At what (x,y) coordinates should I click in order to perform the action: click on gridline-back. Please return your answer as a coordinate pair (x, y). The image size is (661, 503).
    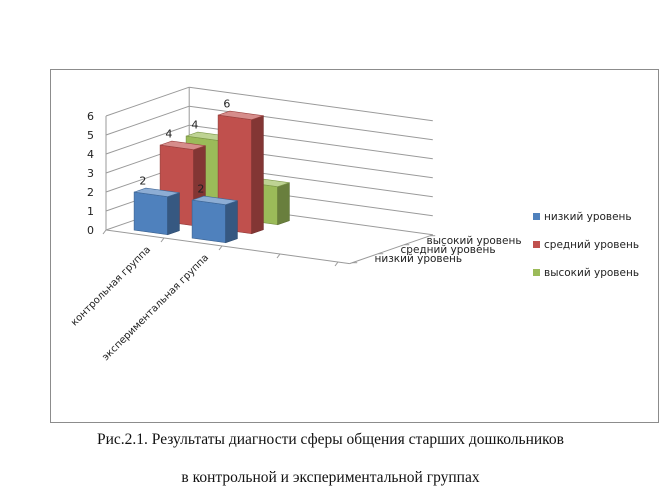
    Looking at the image, I should click on (311, 104).